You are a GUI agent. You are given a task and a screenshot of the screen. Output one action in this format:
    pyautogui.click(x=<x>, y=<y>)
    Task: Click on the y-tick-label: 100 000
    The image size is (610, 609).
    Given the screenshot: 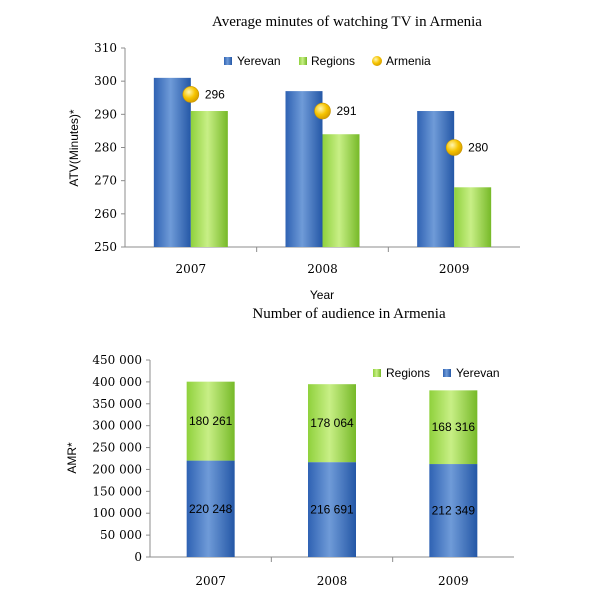 What is the action you would take?
    pyautogui.click(x=117, y=513)
    